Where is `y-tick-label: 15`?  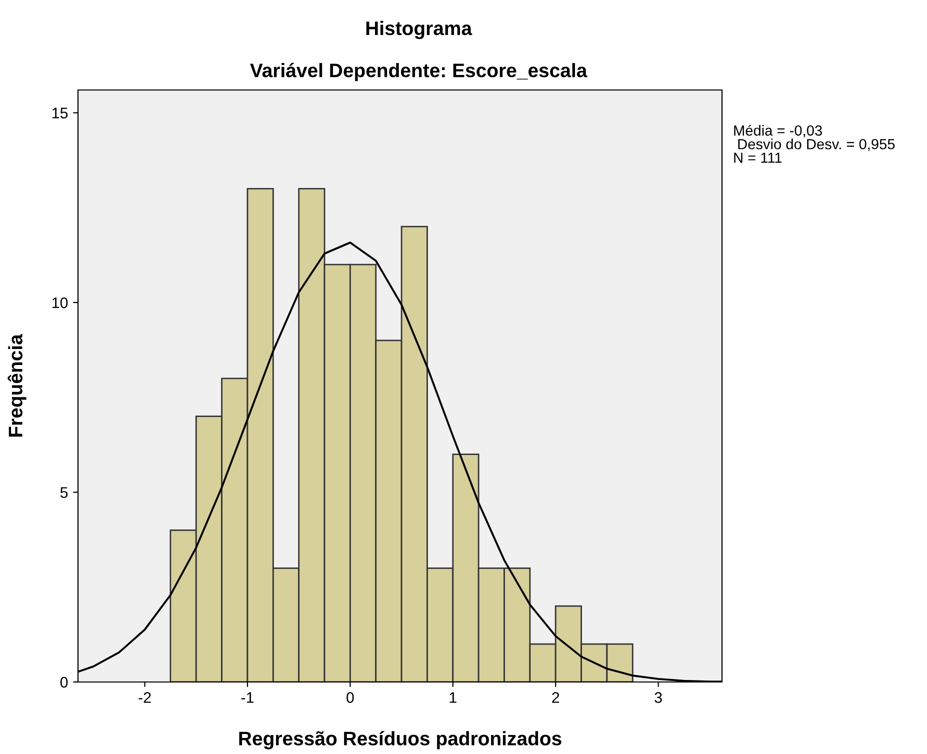
y-tick-label: 15 is located at coordinates (60, 113).